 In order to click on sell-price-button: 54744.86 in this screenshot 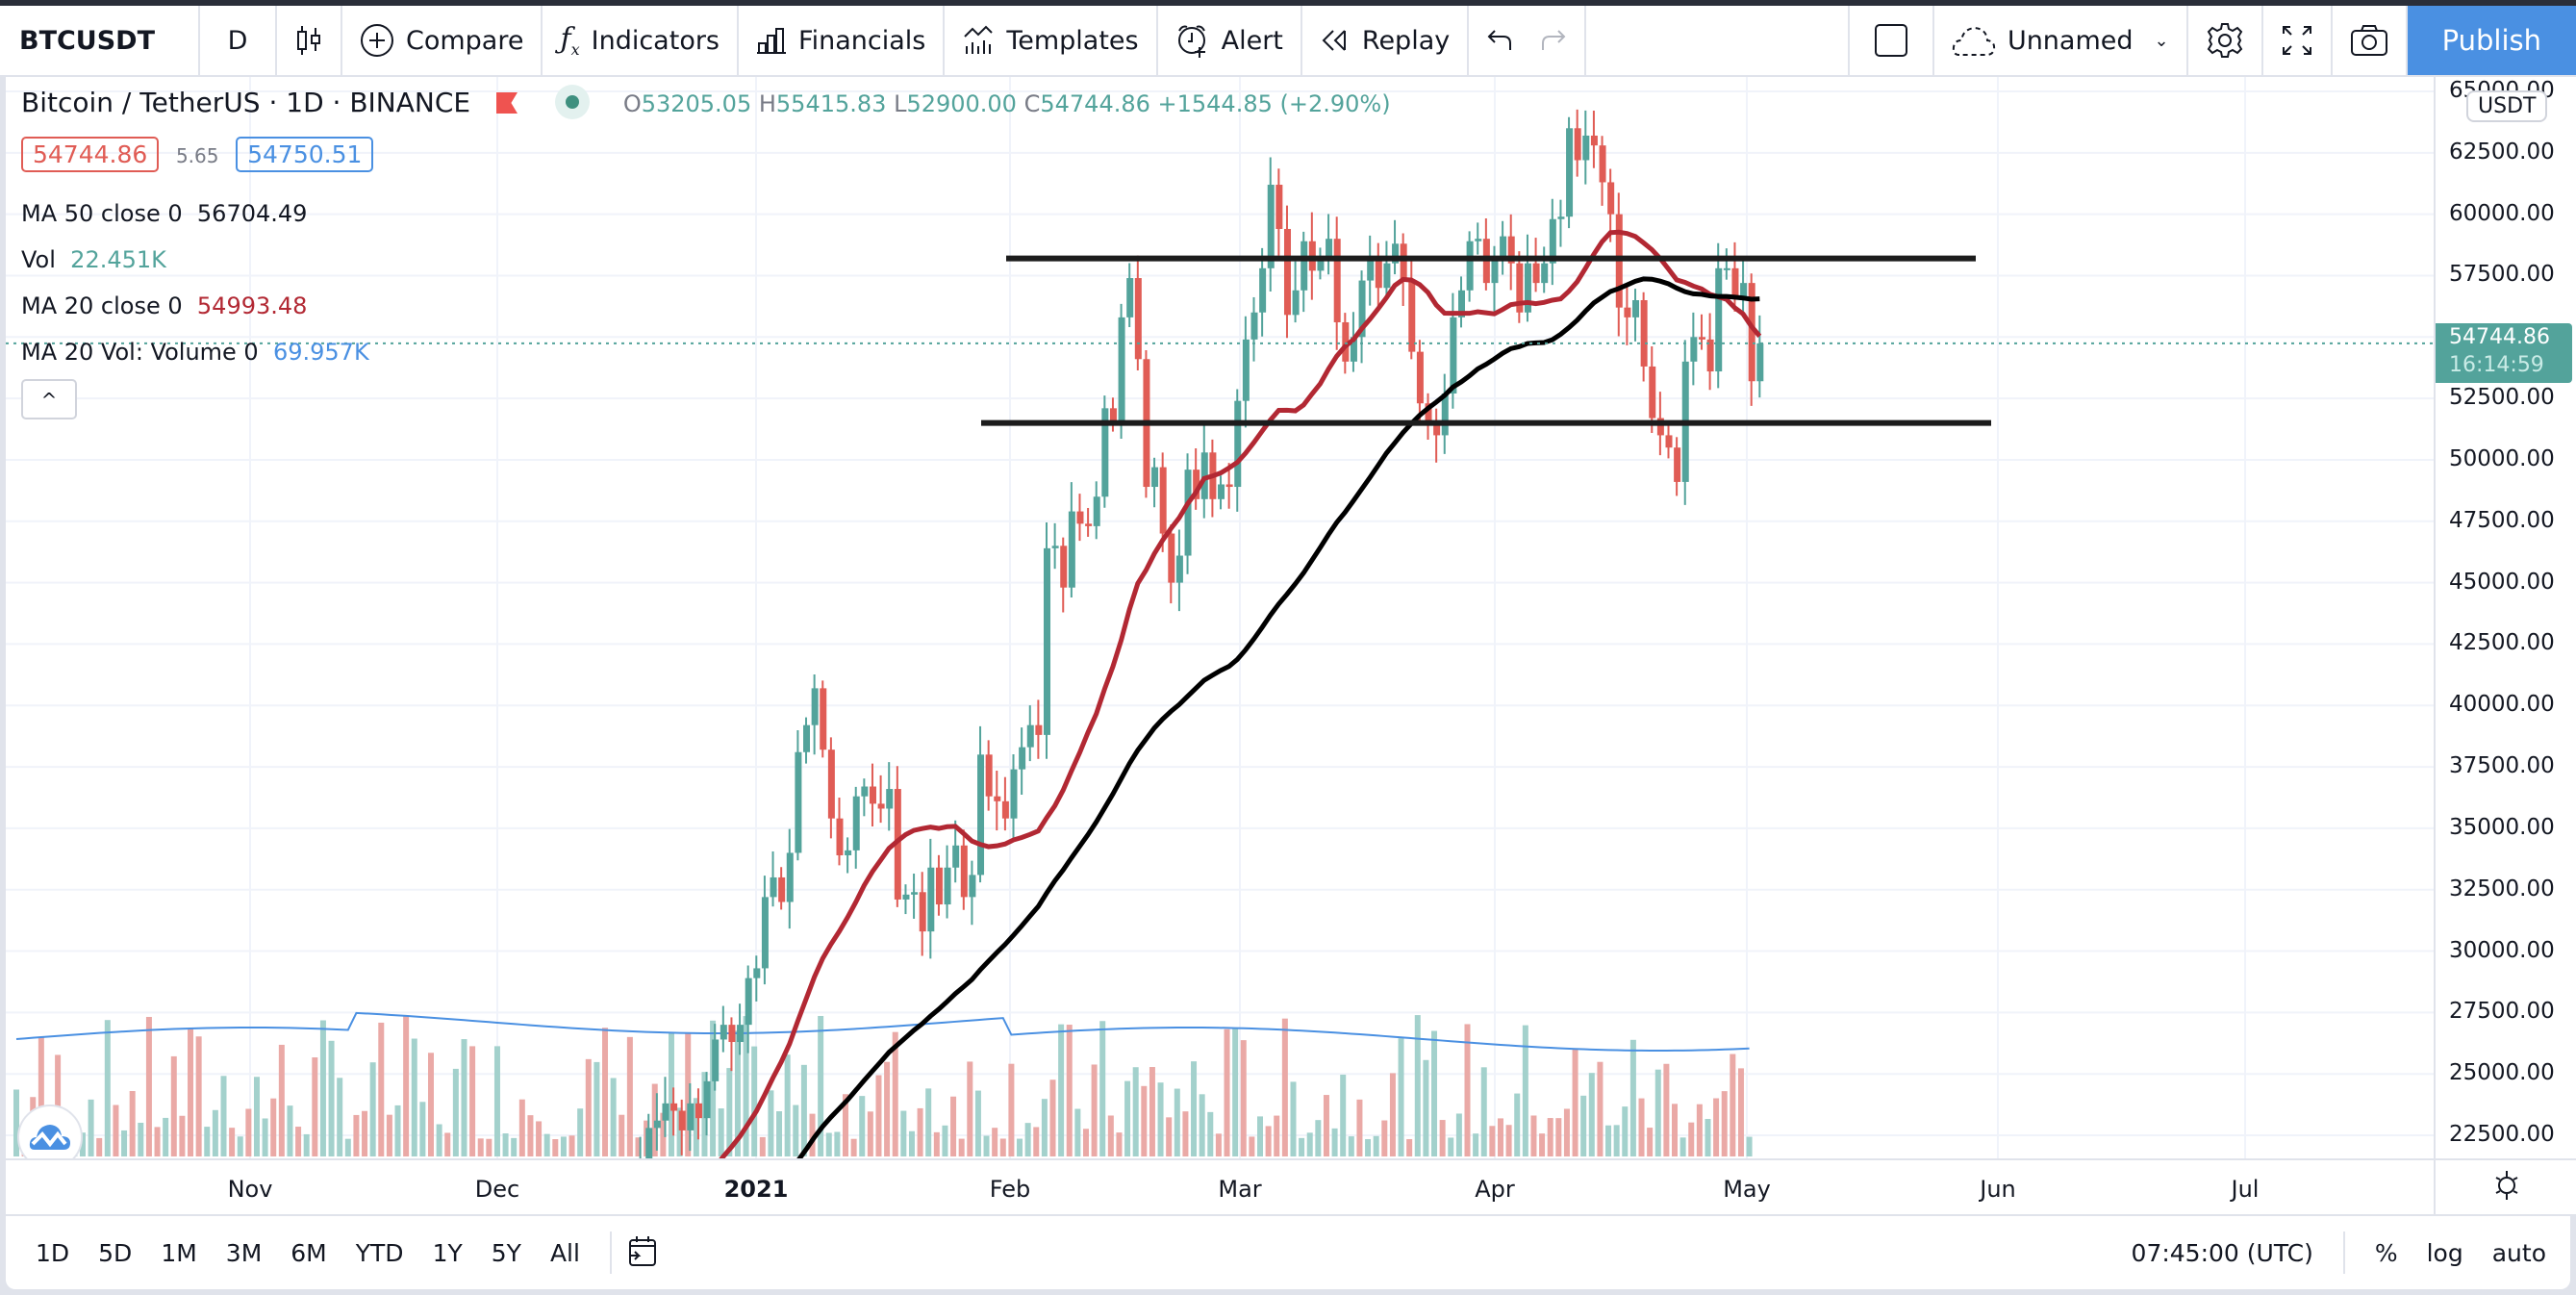, I will do `click(90, 154)`.